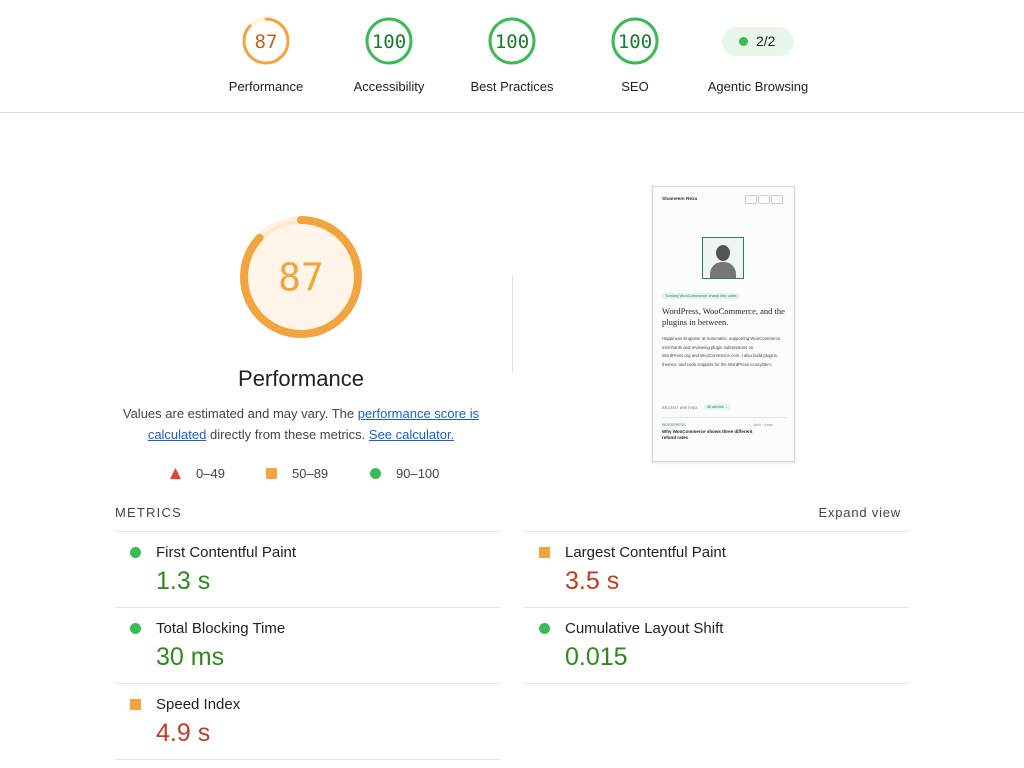 The image size is (1024, 768). Describe the element at coordinates (724, 417) in the screenshot. I see `rule` at that location.